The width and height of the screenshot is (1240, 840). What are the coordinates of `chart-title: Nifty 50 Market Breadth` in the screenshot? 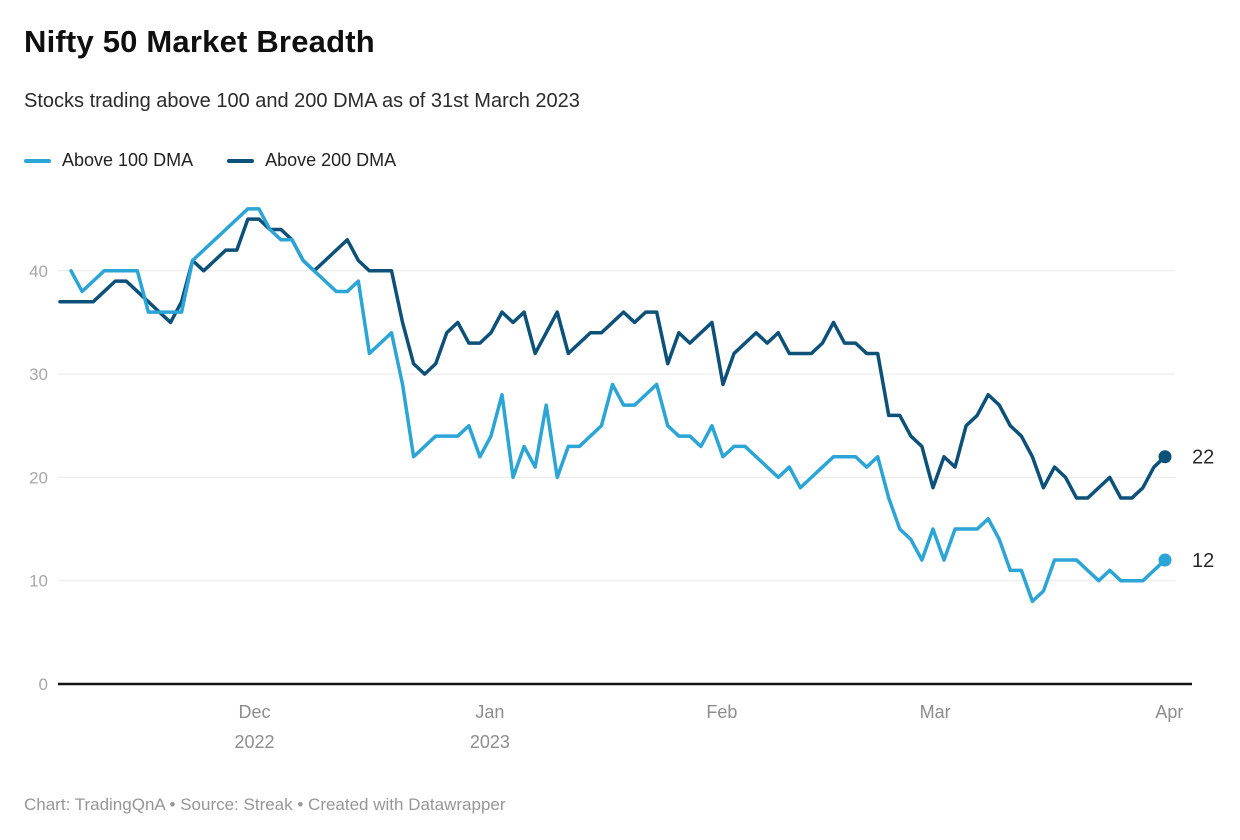 It's located at (199, 41).